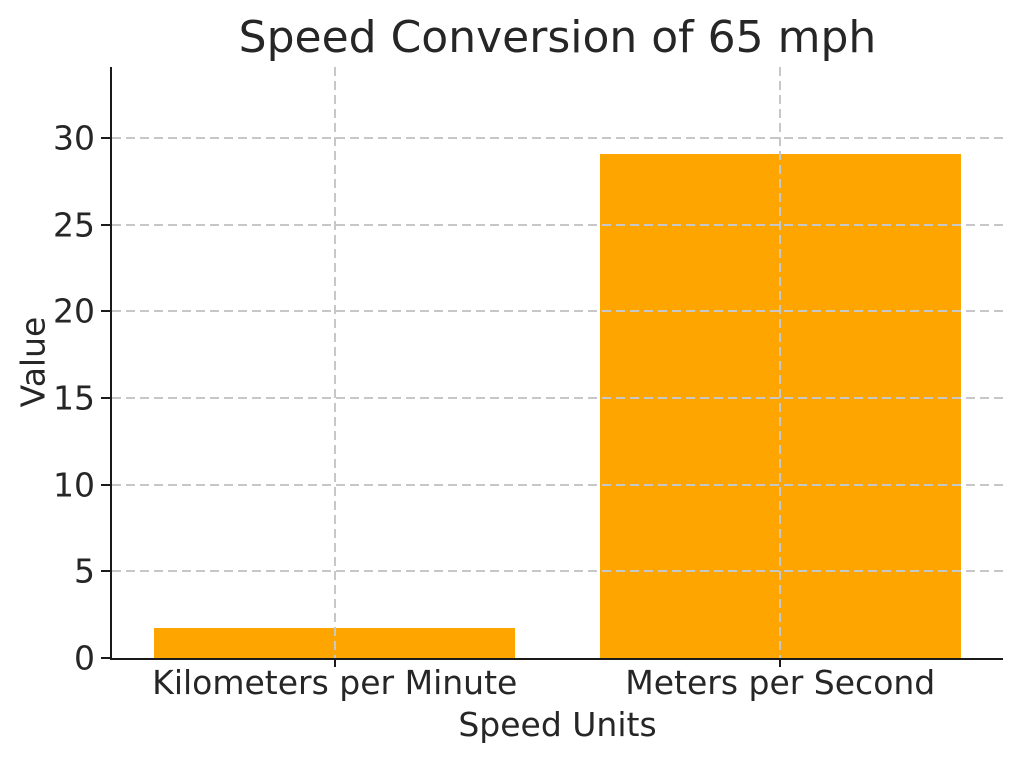 The image size is (1024, 762). Describe the element at coordinates (74, 311) in the screenshot. I see `y-tick-label: 20` at that location.